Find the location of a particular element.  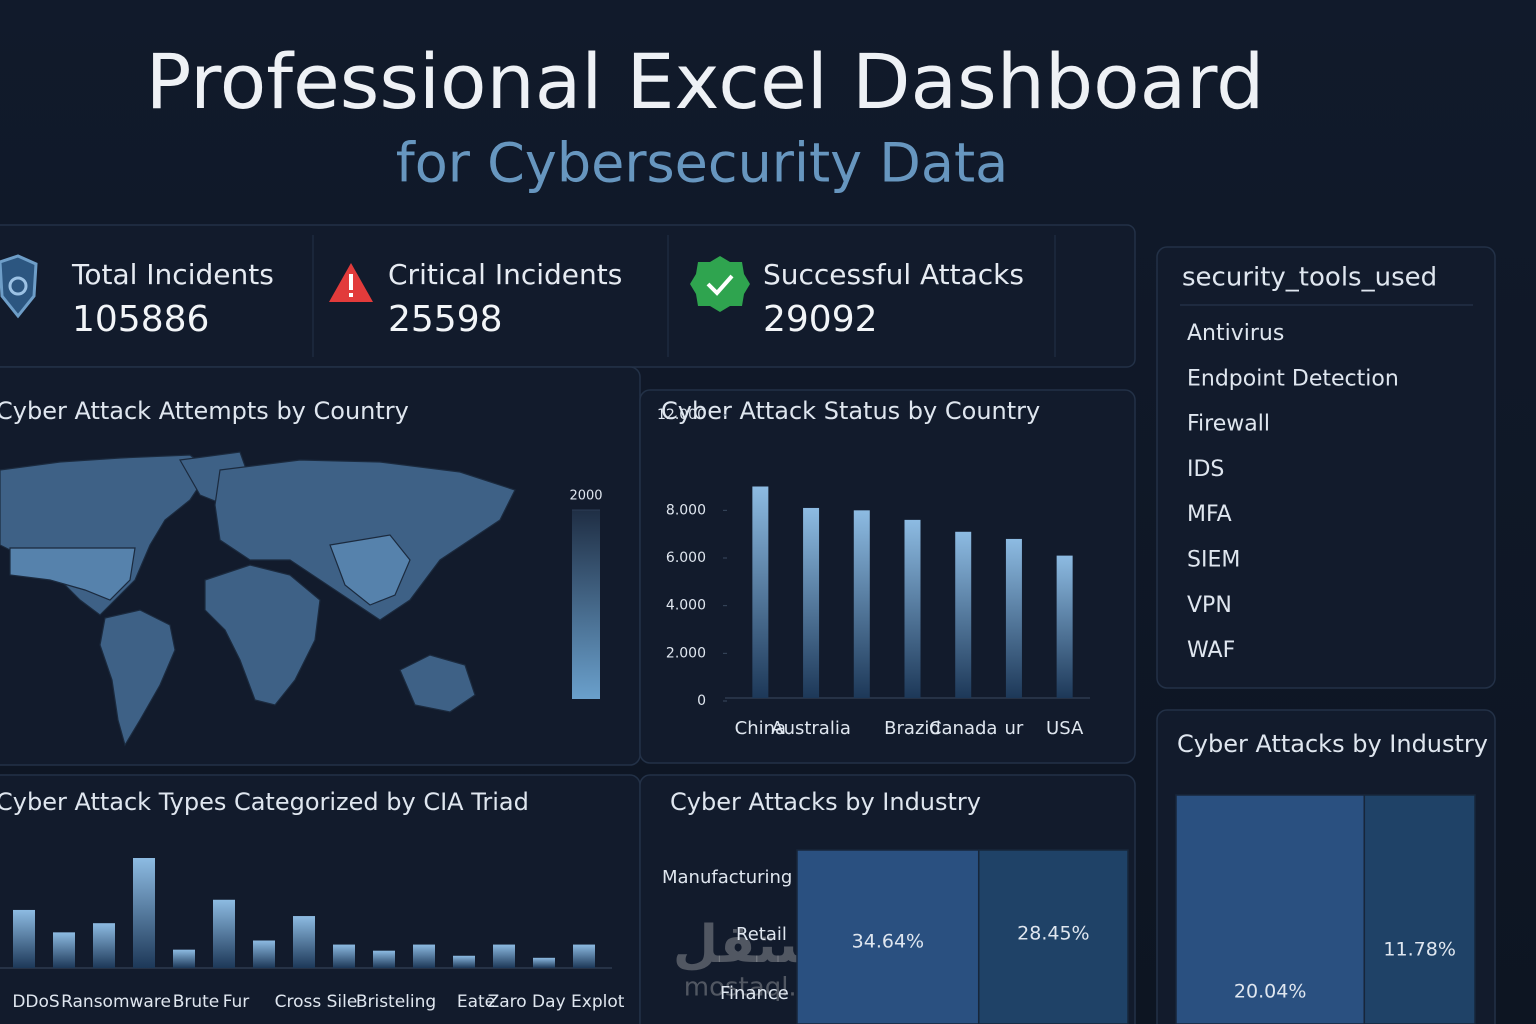

shield-icon is located at coordinates (19, 286).